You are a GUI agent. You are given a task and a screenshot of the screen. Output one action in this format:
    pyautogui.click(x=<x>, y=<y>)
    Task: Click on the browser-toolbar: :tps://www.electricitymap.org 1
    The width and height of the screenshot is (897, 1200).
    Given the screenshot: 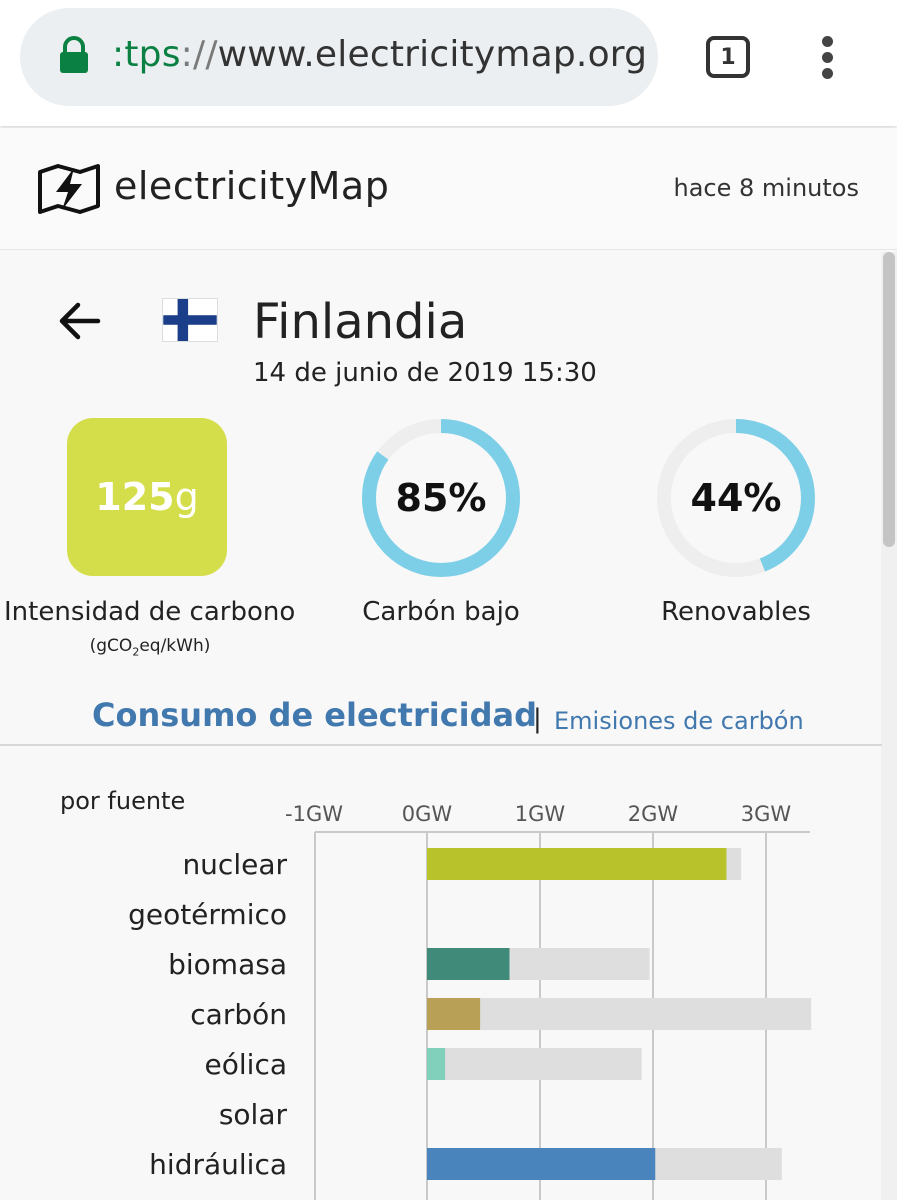 What is the action you would take?
    pyautogui.click(x=448, y=63)
    